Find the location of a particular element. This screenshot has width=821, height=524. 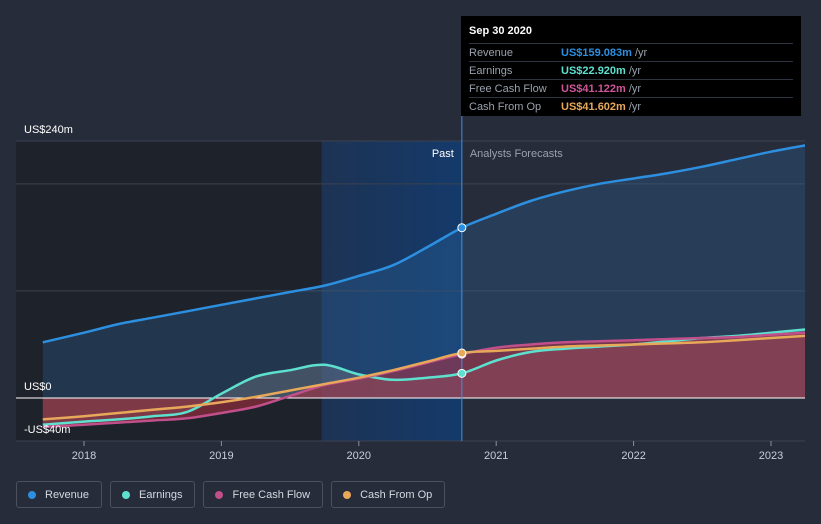

legend-label: Cash From Op is located at coordinates (396, 494).